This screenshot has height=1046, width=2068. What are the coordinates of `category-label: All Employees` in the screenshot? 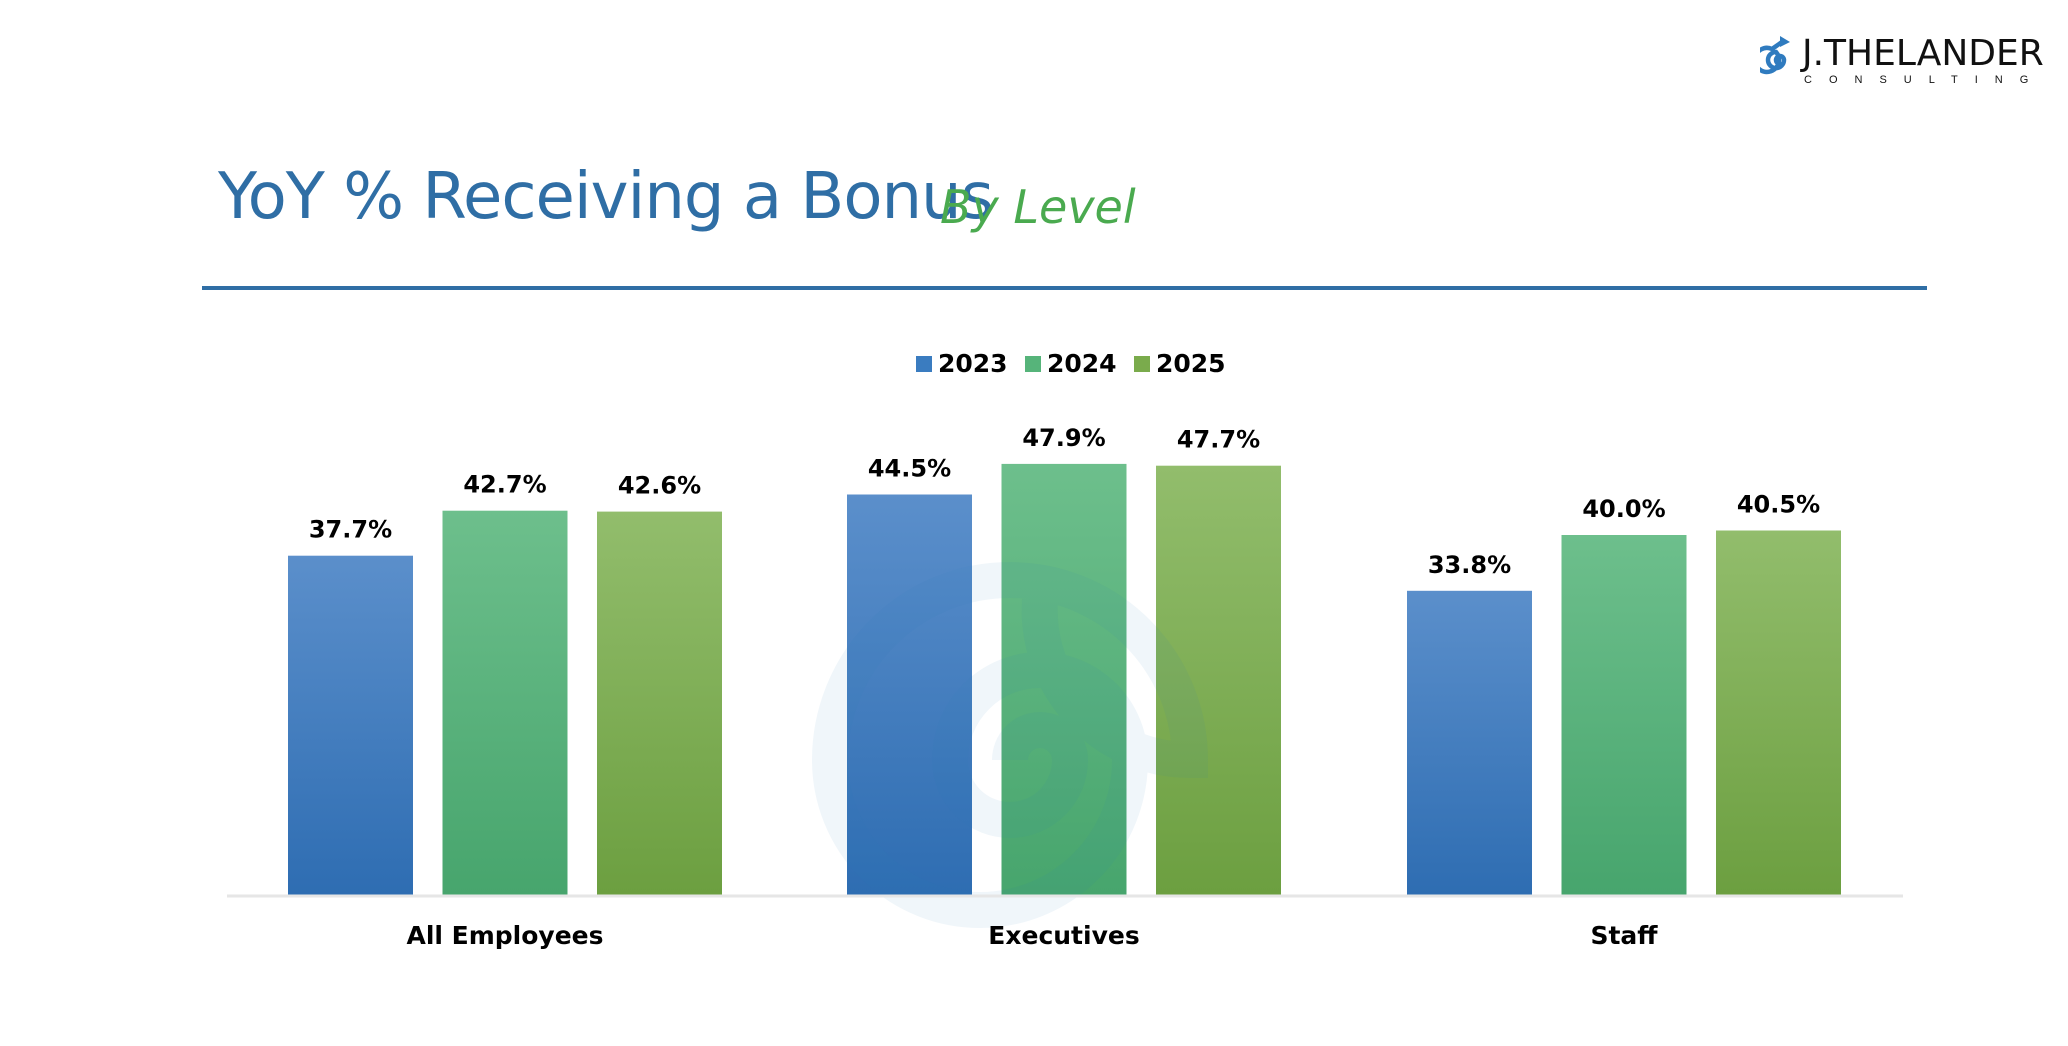 It's located at (504, 935).